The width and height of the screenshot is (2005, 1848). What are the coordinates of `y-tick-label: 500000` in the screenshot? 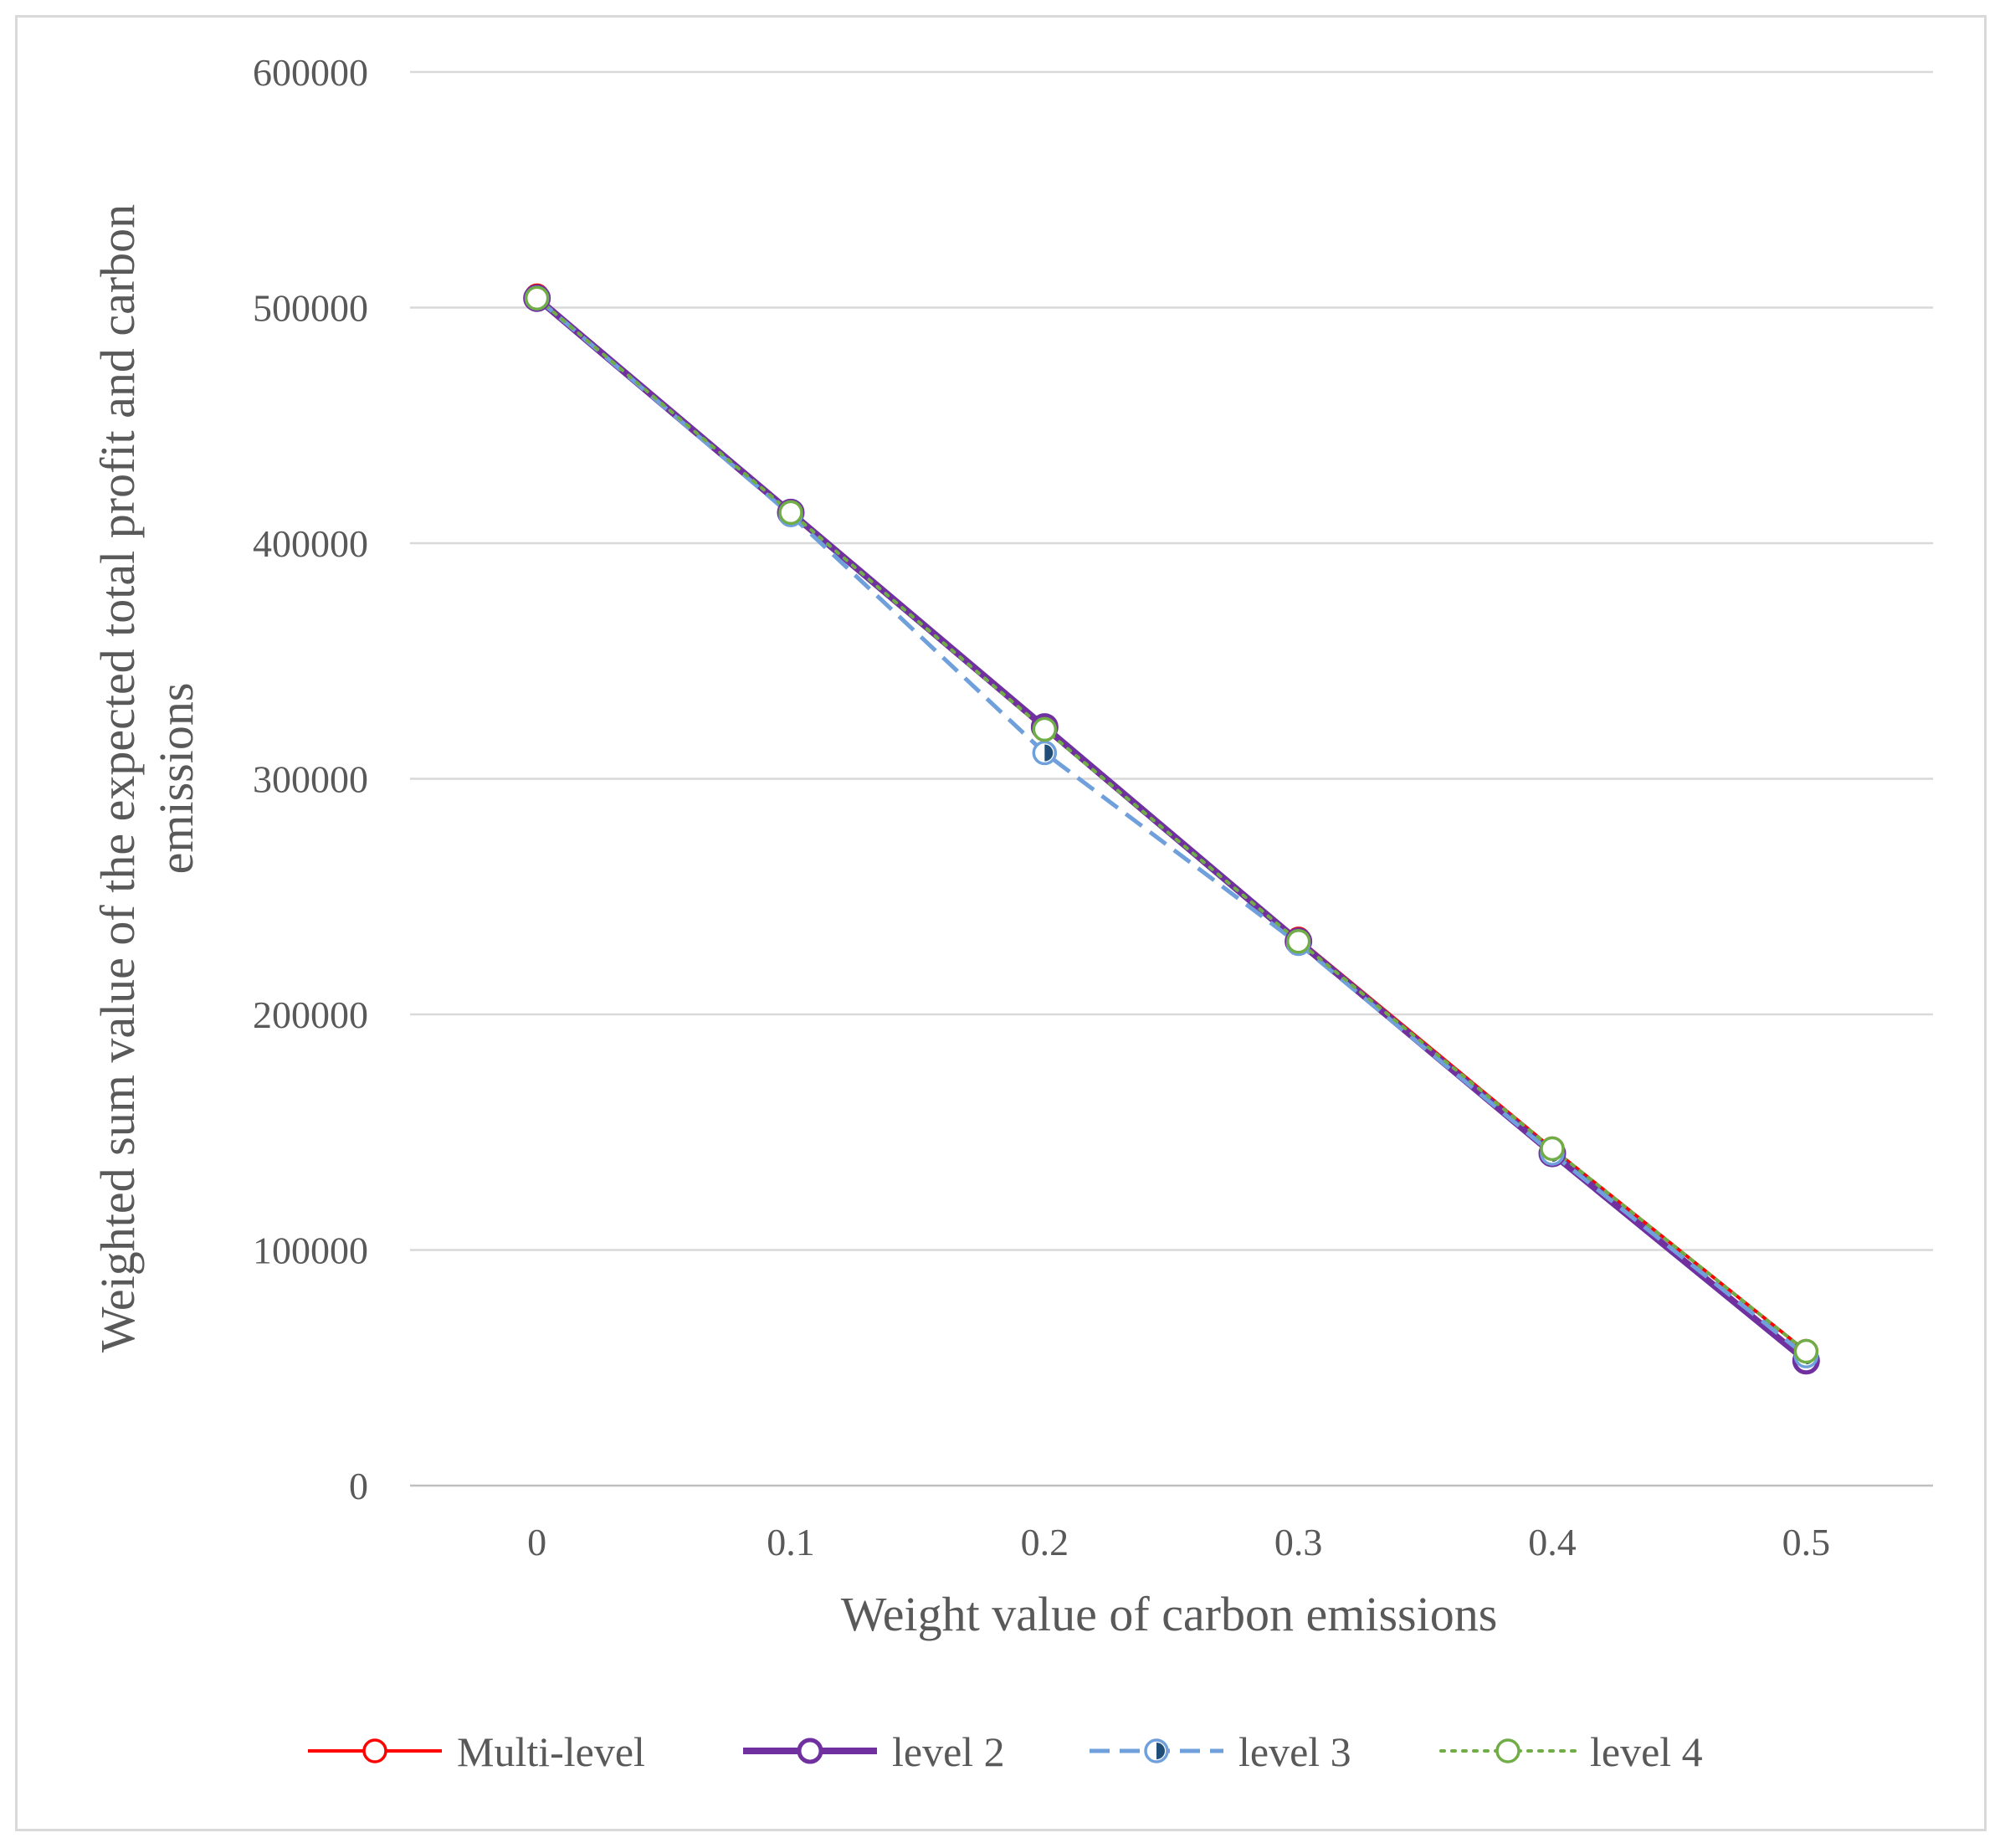 It's located at (310, 308).